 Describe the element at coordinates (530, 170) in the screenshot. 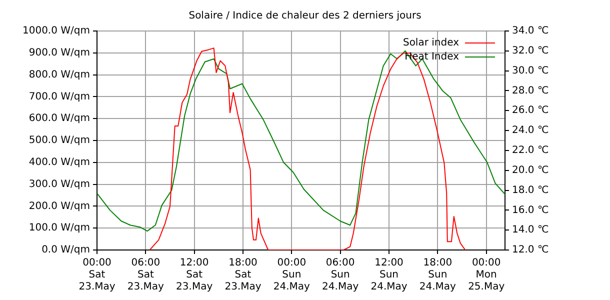

I see `y2-tick-label: 20.0 ℃` at that location.